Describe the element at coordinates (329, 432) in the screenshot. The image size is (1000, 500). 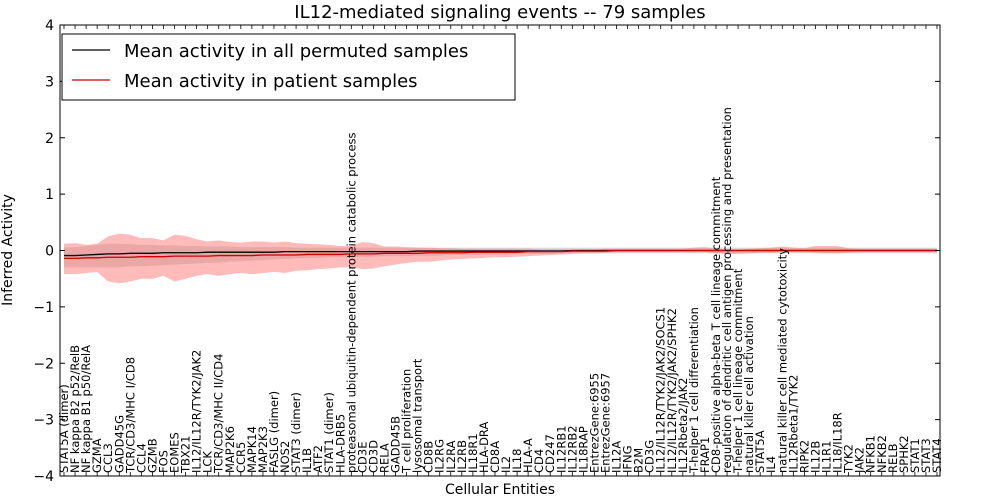
I see `category-label: STAT1 (dimer)` at that location.